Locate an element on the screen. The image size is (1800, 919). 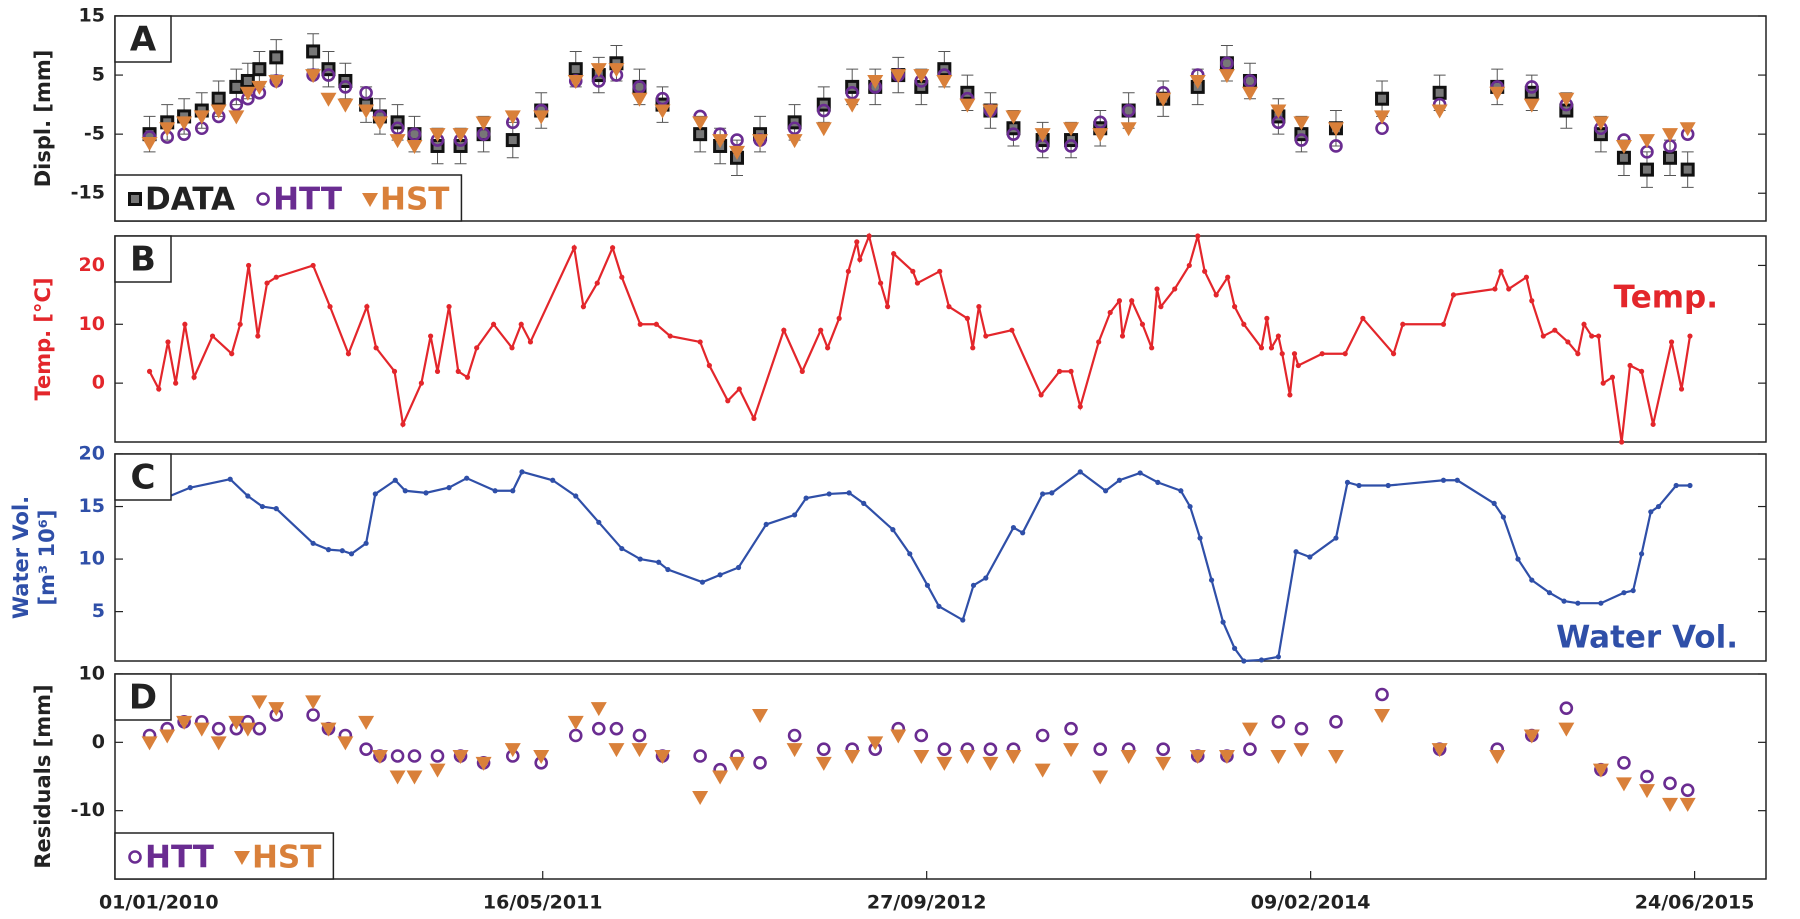
legend: HTT HST is located at coordinates (224, 856).